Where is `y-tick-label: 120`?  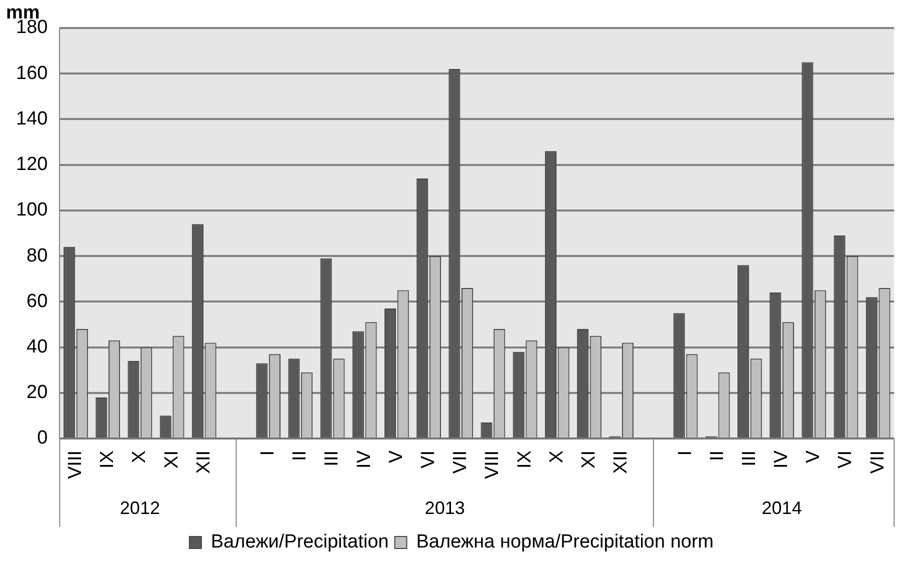 y-tick-label: 120 is located at coordinates (32, 165).